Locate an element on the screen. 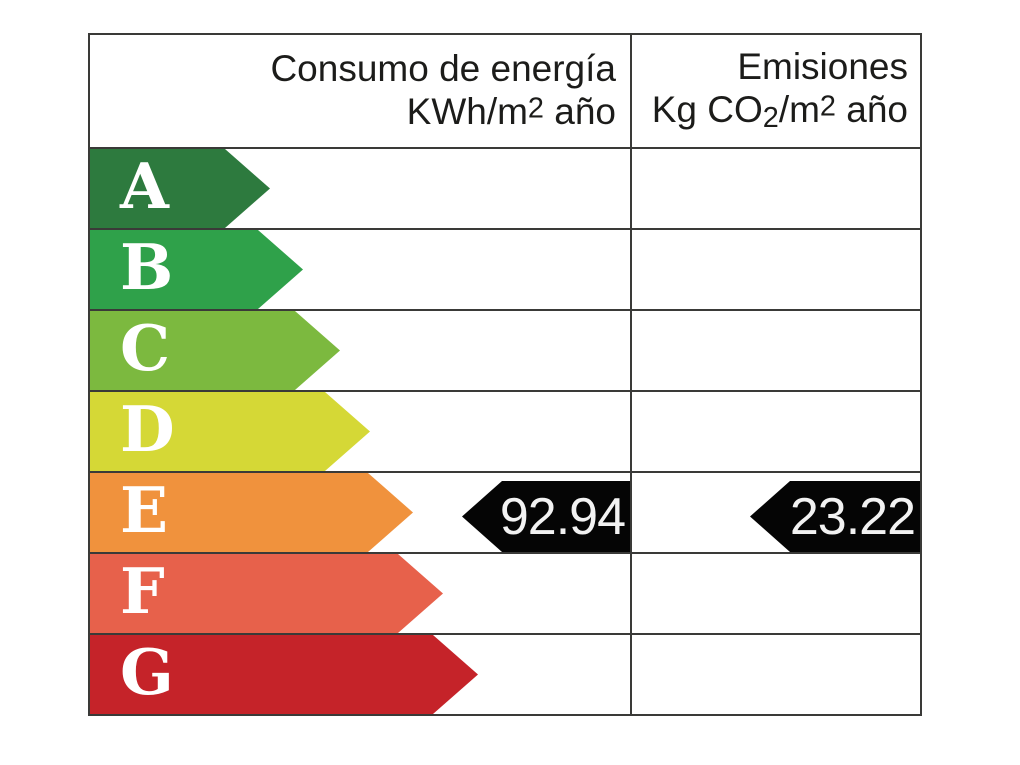  emissions-header-unit: Kg CO2/m2 año is located at coordinates (769, 112).